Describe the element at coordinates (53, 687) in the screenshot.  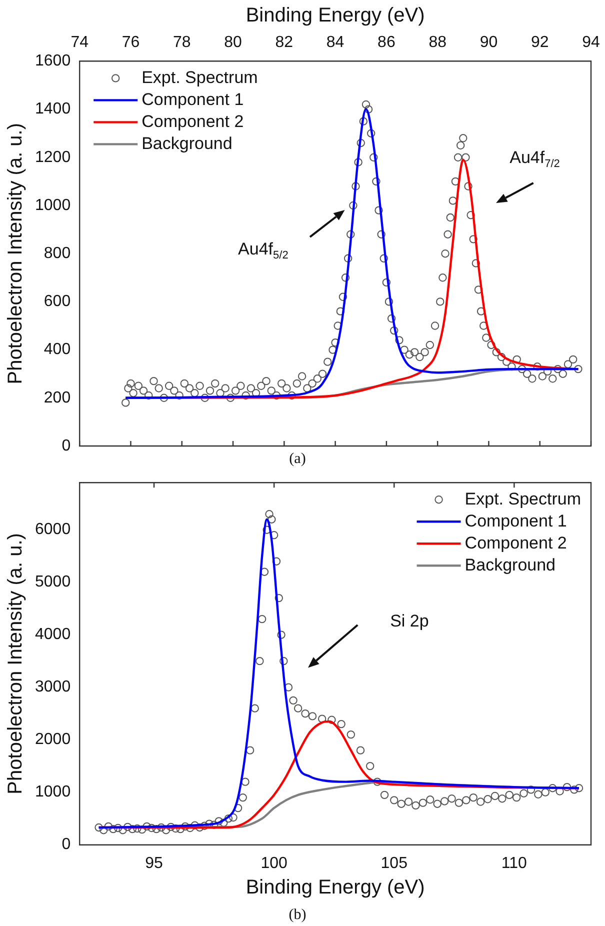
I see `y-tick-label: 3000` at that location.